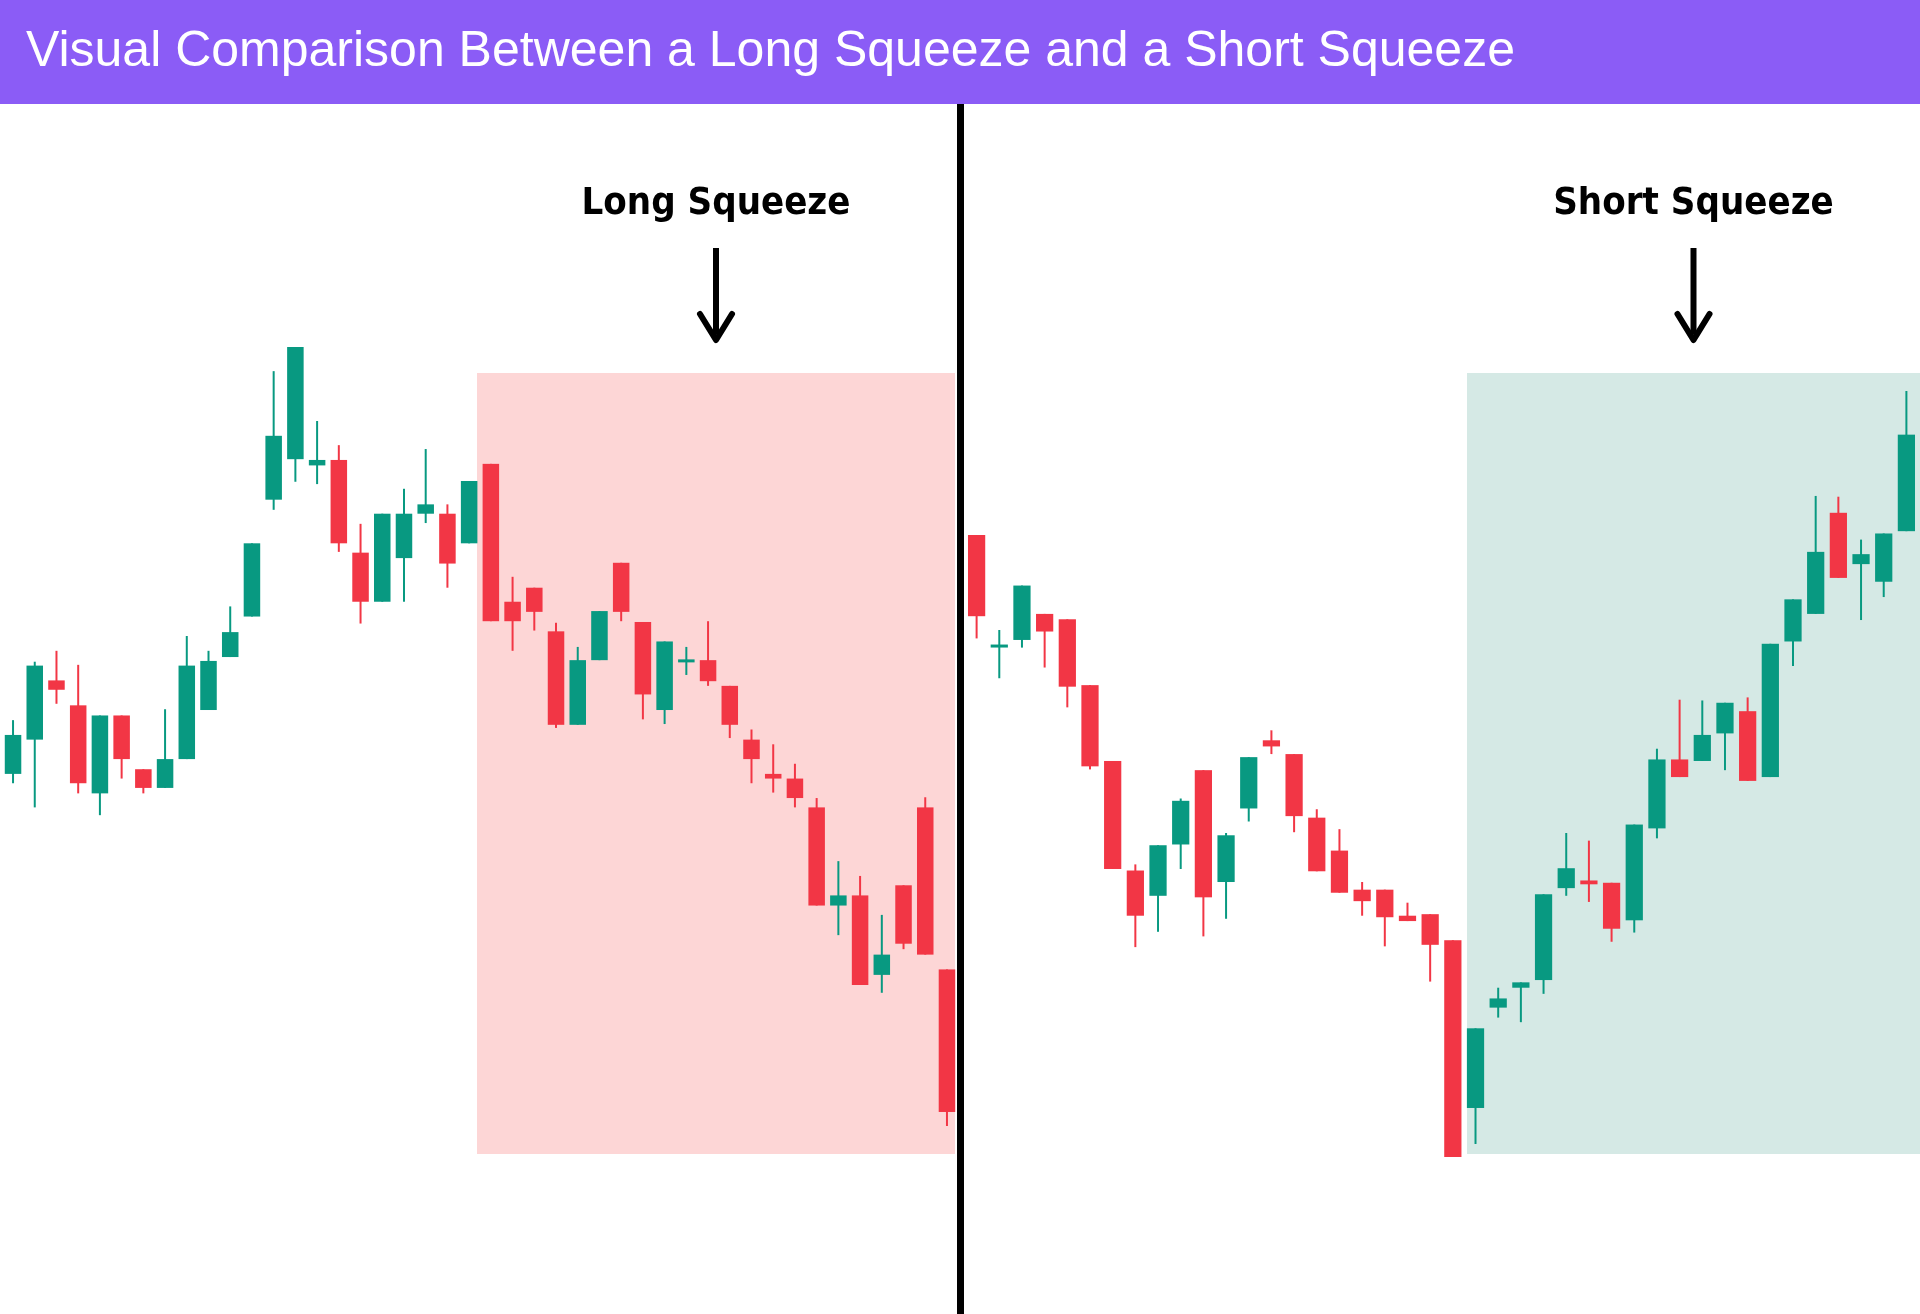 The image size is (1920, 1314). What do you see at coordinates (716, 201) in the screenshot?
I see `text: Long Squeeze` at bounding box center [716, 201].